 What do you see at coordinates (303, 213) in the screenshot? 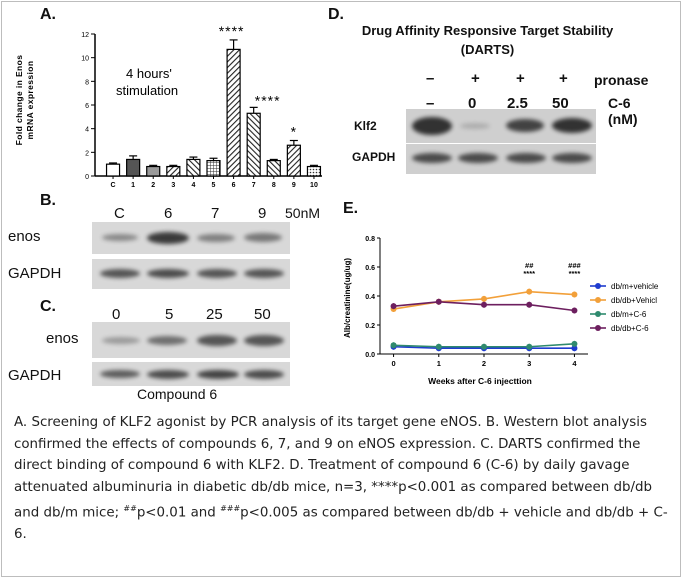
I see `panel-b-unit: 50nM` at bounding box center [303, 213].